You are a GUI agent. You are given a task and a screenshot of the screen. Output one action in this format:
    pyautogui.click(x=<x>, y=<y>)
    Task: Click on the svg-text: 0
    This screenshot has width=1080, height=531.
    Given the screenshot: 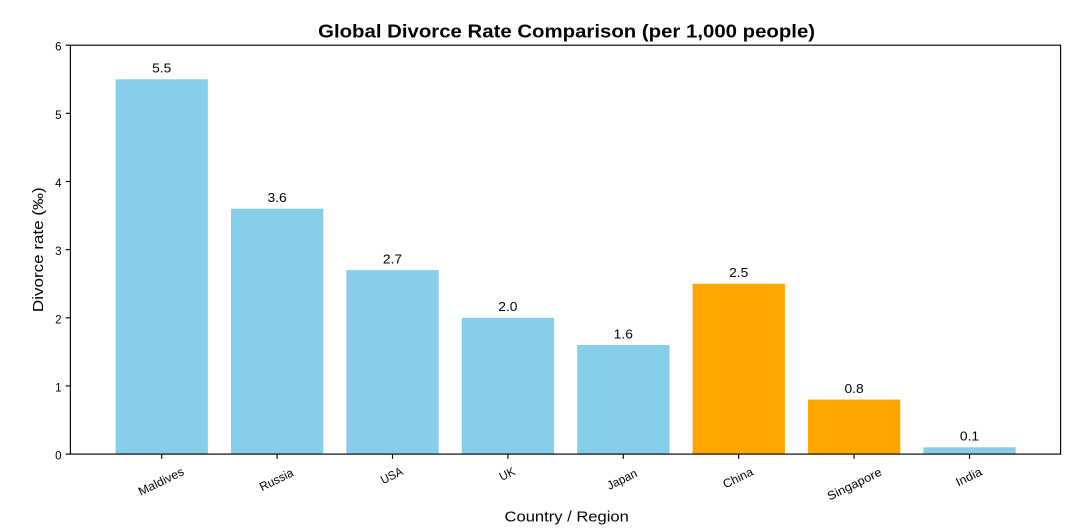 What is the action you would take?
    pyautogui.click(x=58, y=456)
    